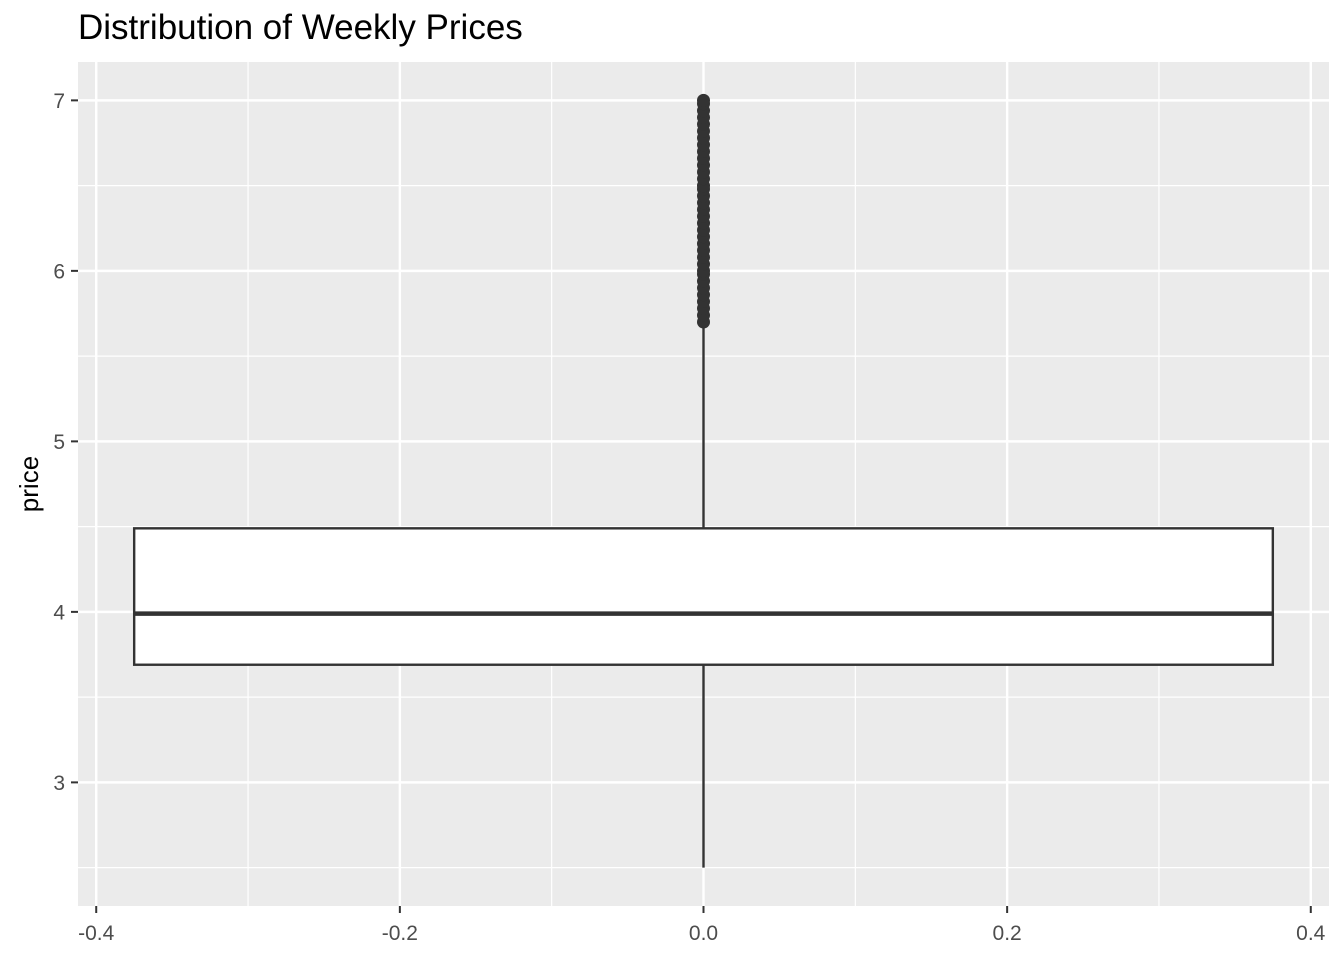  I want to click on y-axis-title: price, so click(29, 484).